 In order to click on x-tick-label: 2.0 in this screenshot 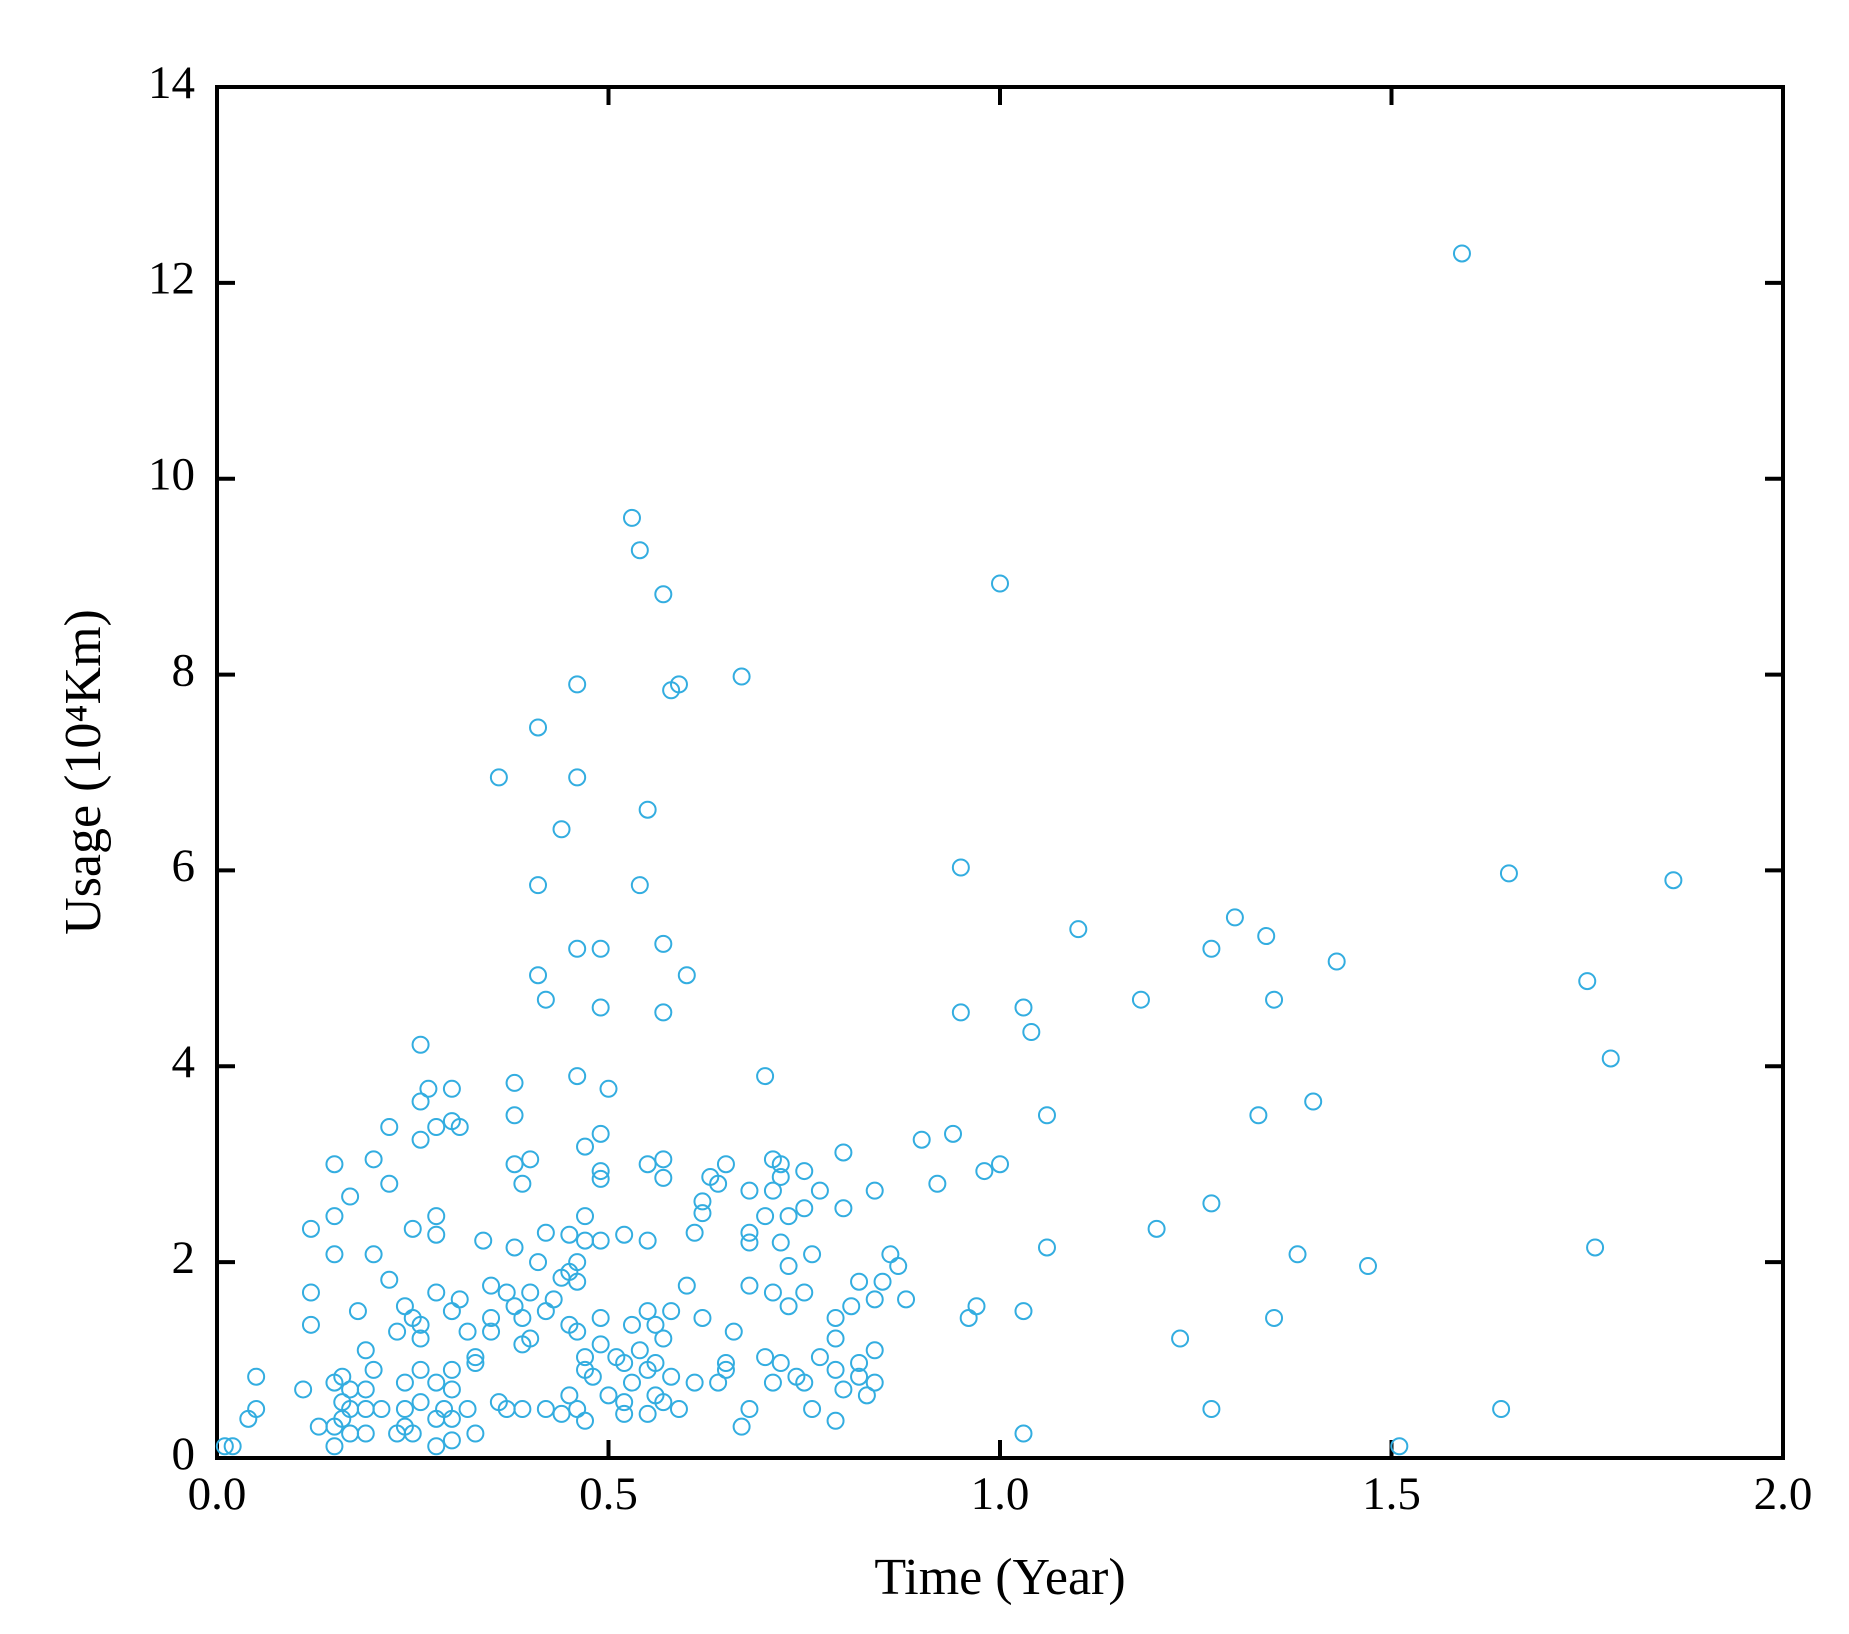, I will do `click(1783, 1494)`.